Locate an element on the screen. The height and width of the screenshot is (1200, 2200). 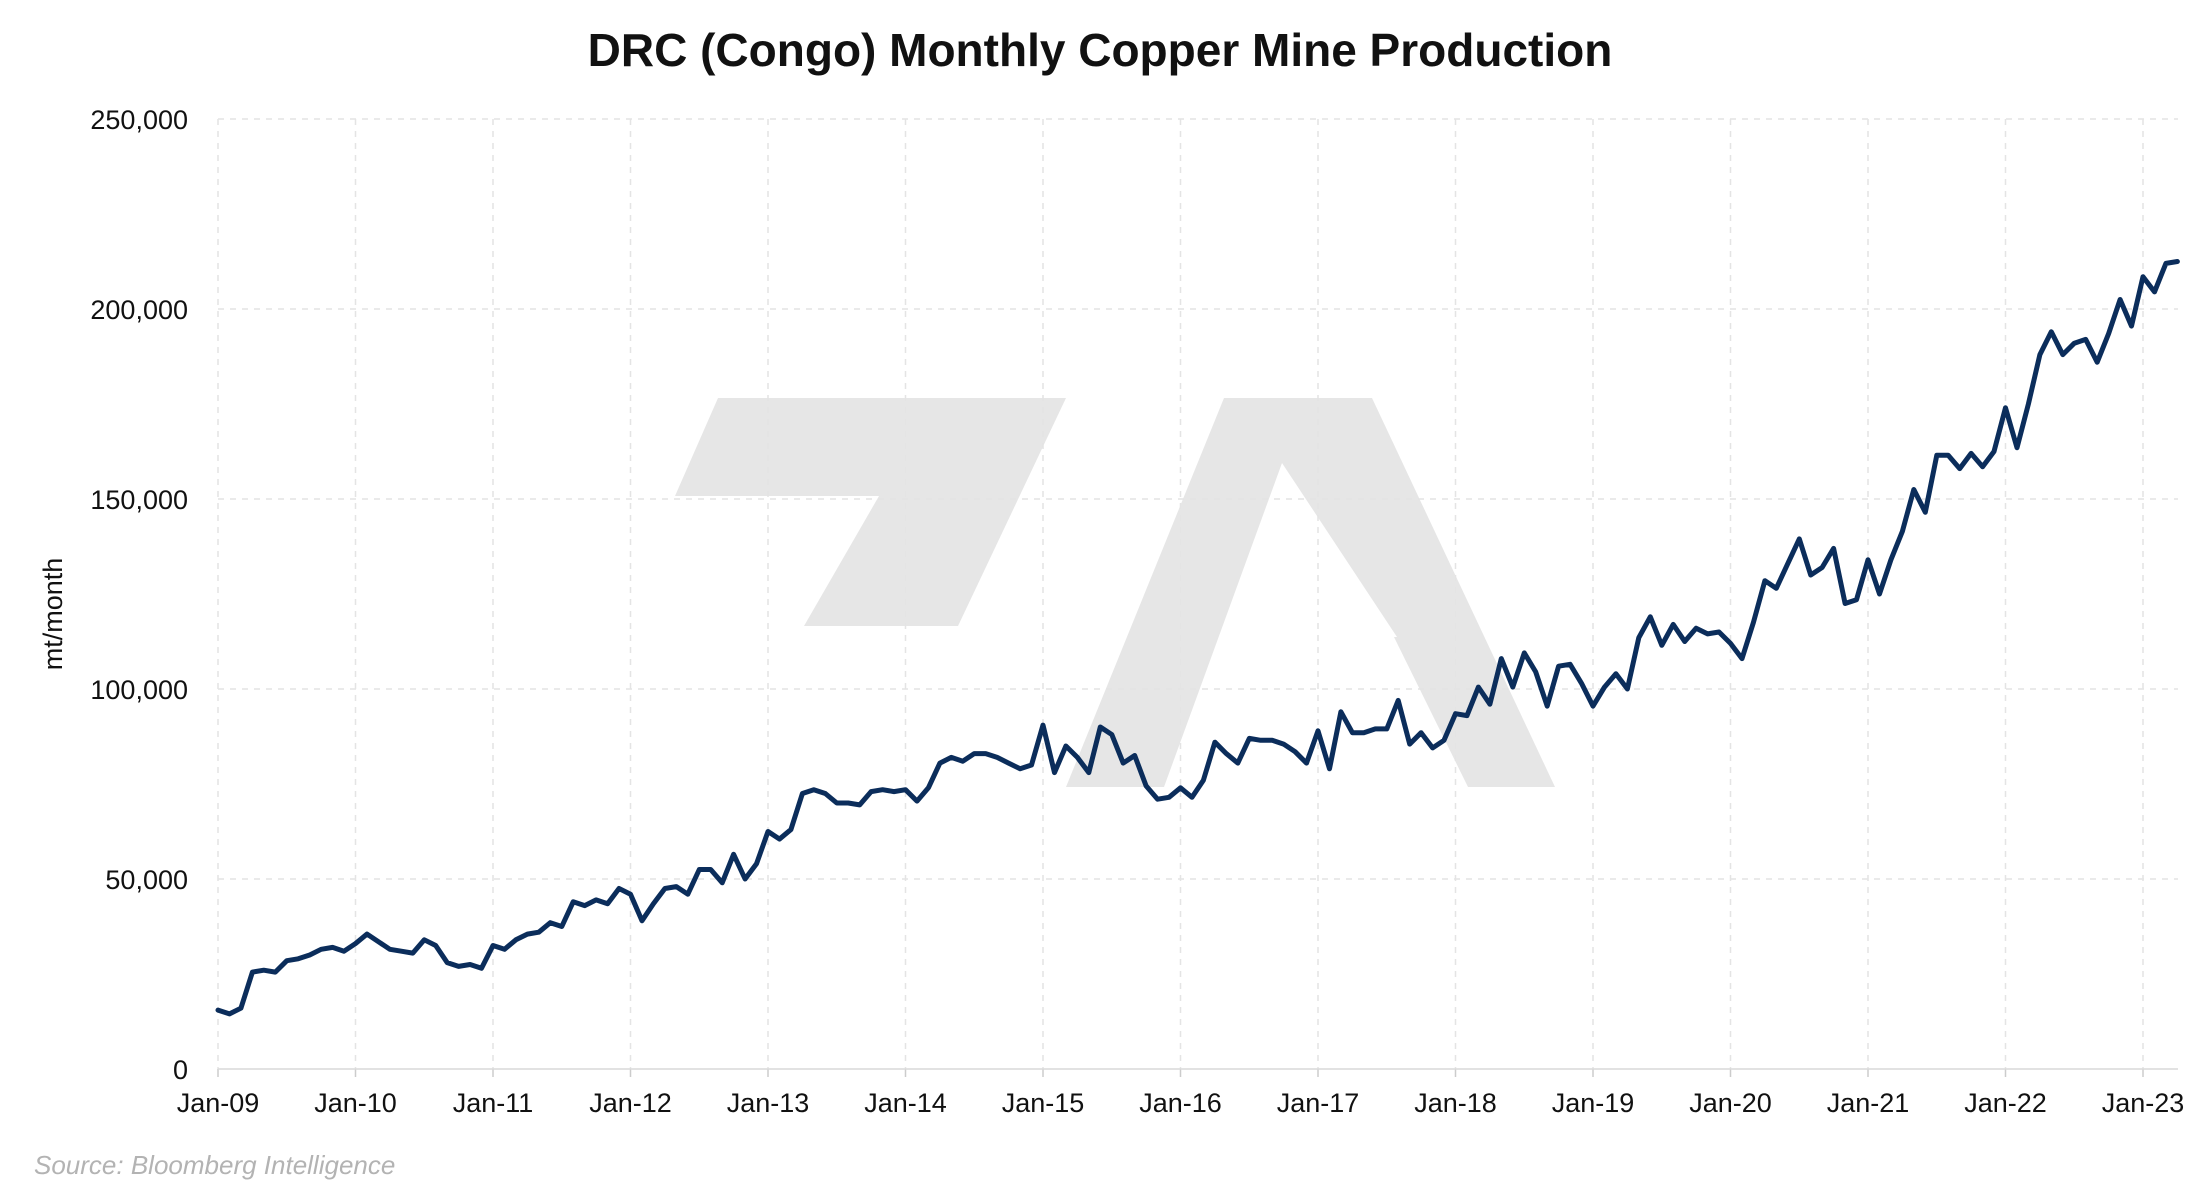
y-tick-label: 50,000 is located at coordinates (146, 880).